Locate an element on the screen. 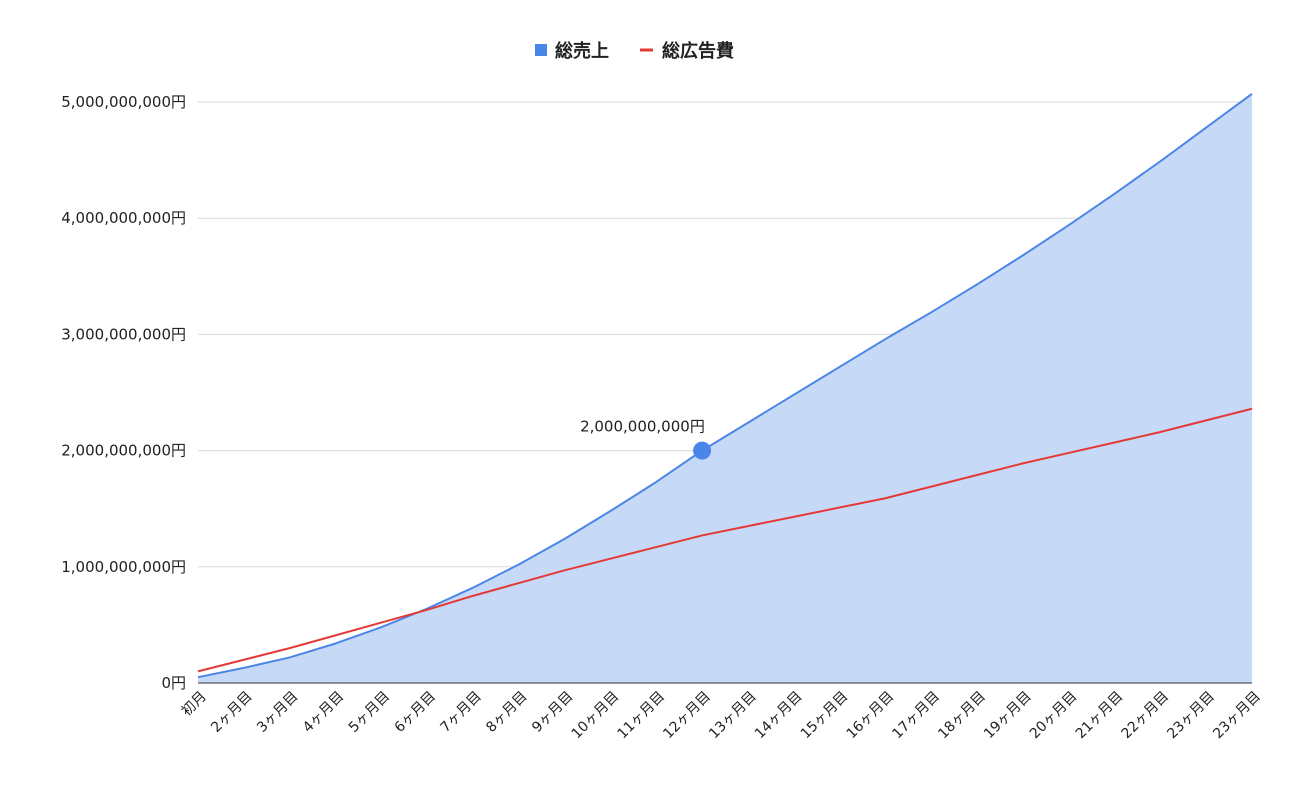  x-tick-label: 8ヶ月目 is located at coordinates (506, 712).